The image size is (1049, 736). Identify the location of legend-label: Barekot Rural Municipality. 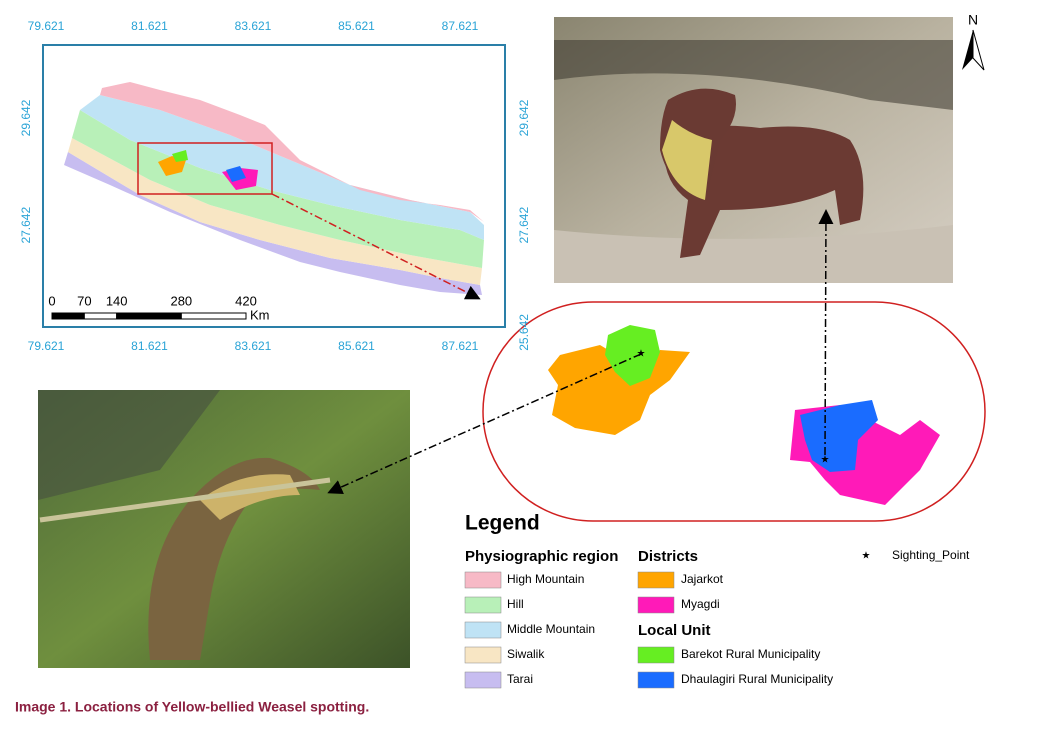
(750, 654).